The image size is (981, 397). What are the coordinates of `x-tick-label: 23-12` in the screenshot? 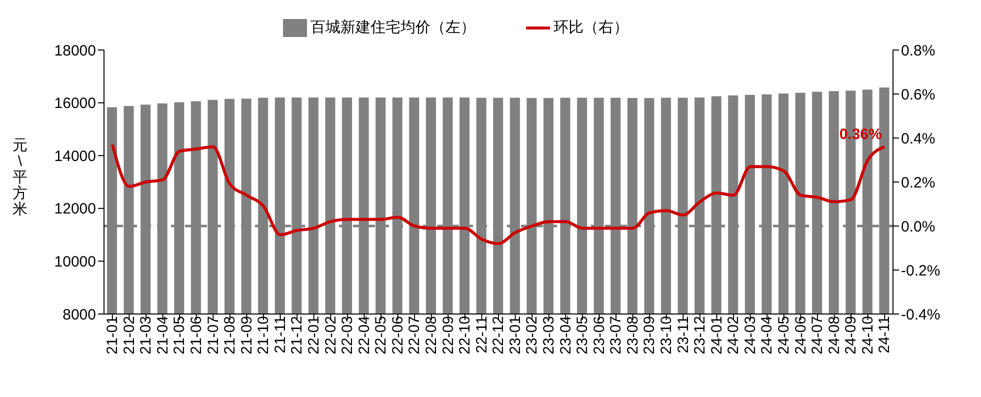 It's located at (700, 335).